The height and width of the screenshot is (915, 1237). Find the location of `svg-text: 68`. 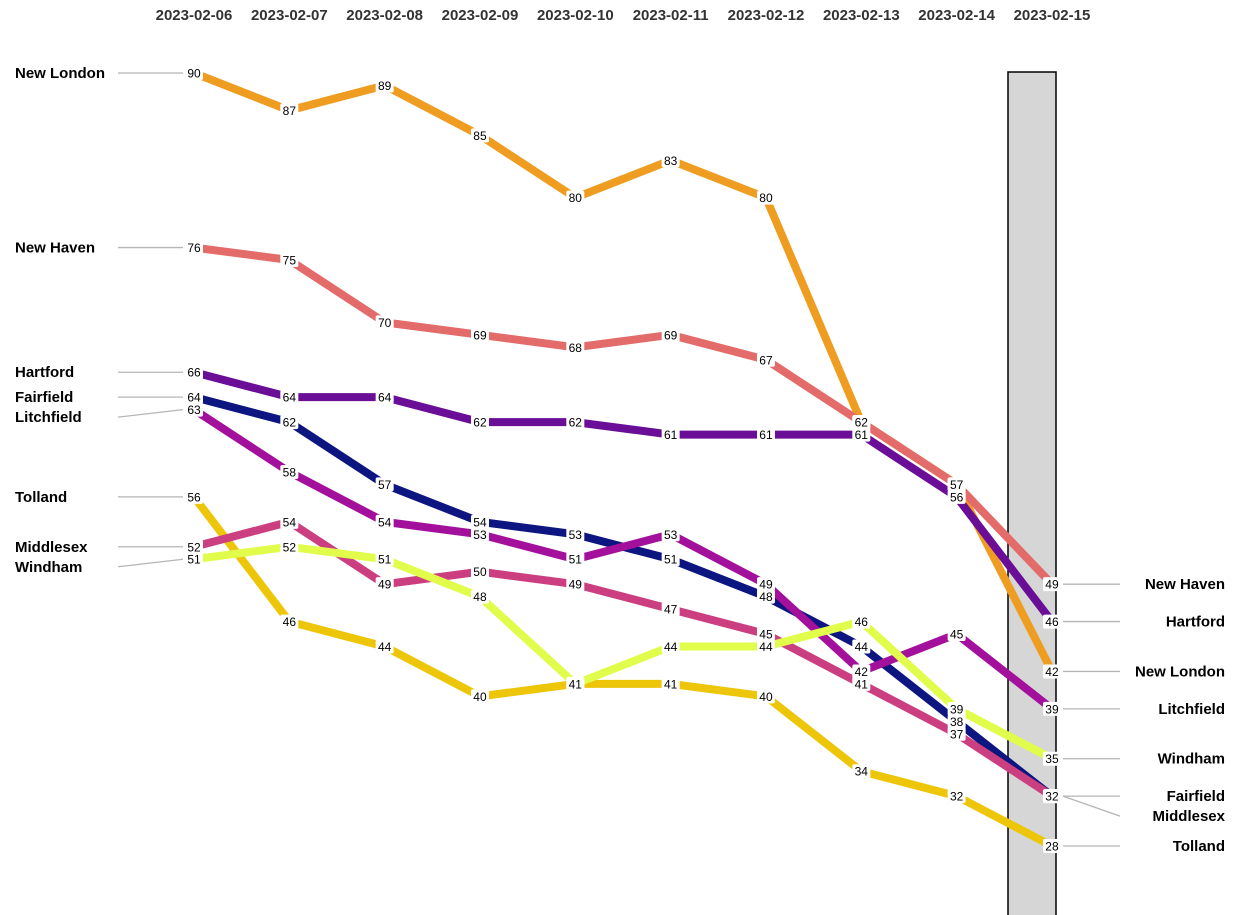

svg-text: 68 is located at coordinates (576, 348).